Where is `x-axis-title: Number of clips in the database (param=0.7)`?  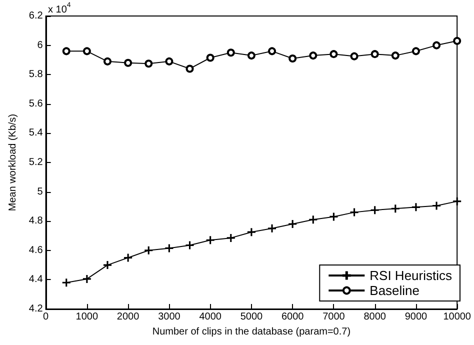
x-axis-title: Number of clips in the database (param=0.7) is located at coordinates (251, 332).